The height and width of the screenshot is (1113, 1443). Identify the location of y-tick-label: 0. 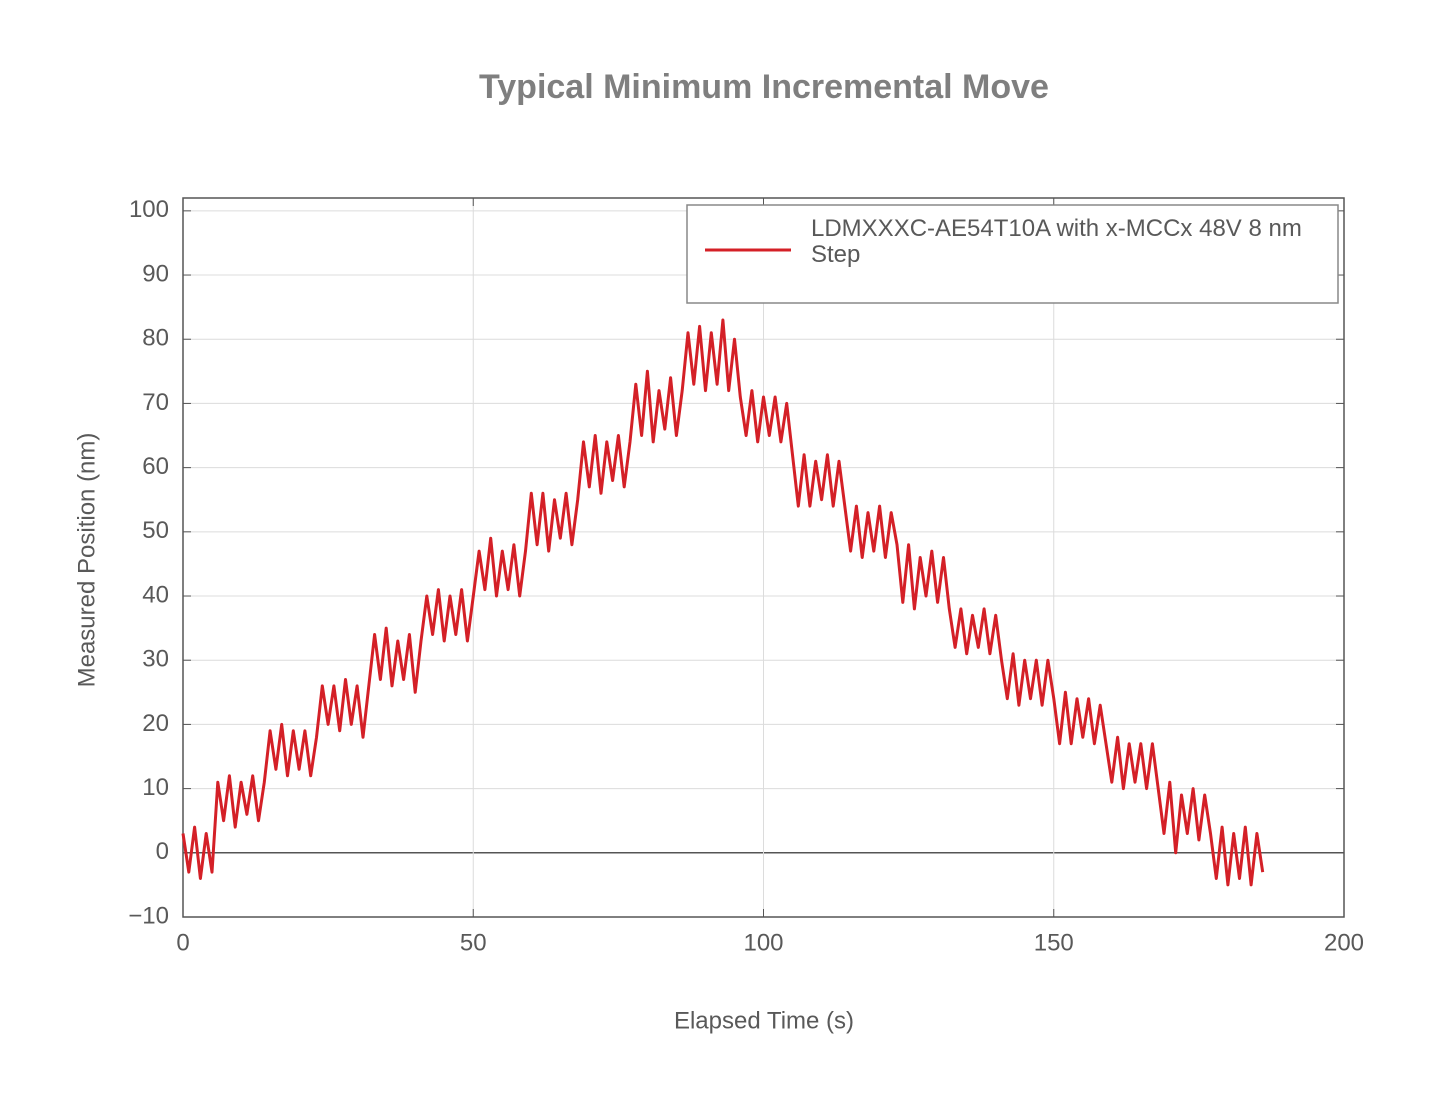
(162, 851).